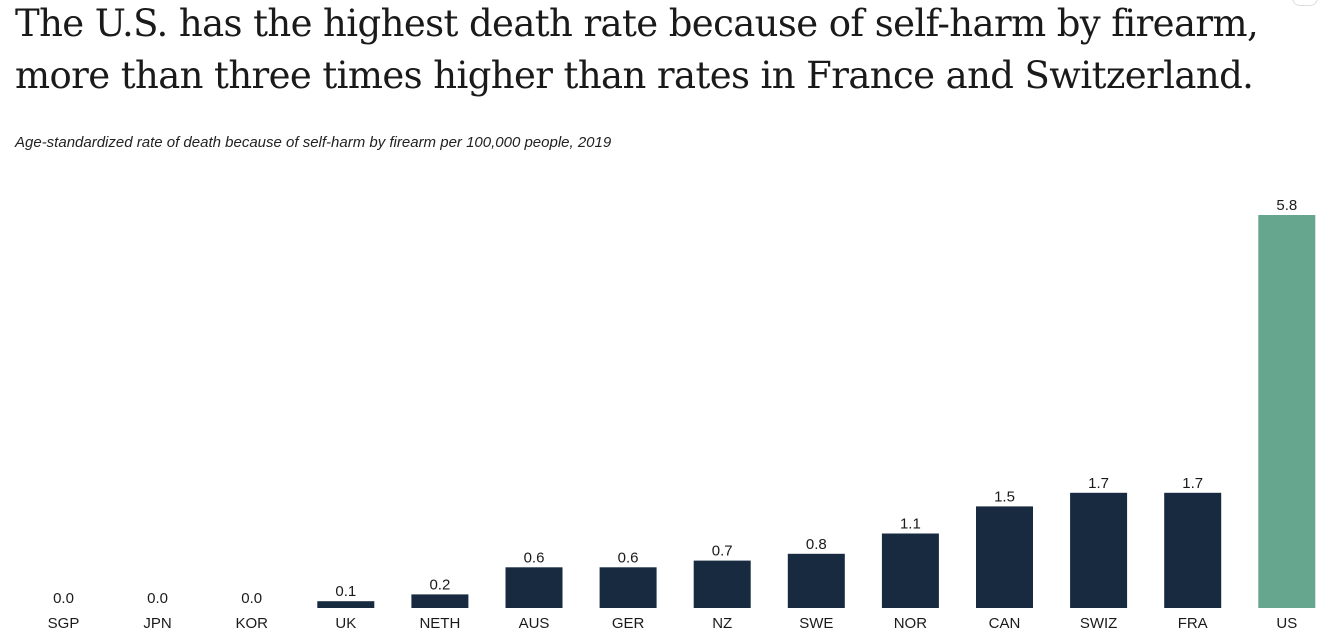 The width and height of the screenshot is (1322, 641). Describe the element at coordinates (628, 623) in the screenshot. I see `x-tick-label-ger: GER` at that location.